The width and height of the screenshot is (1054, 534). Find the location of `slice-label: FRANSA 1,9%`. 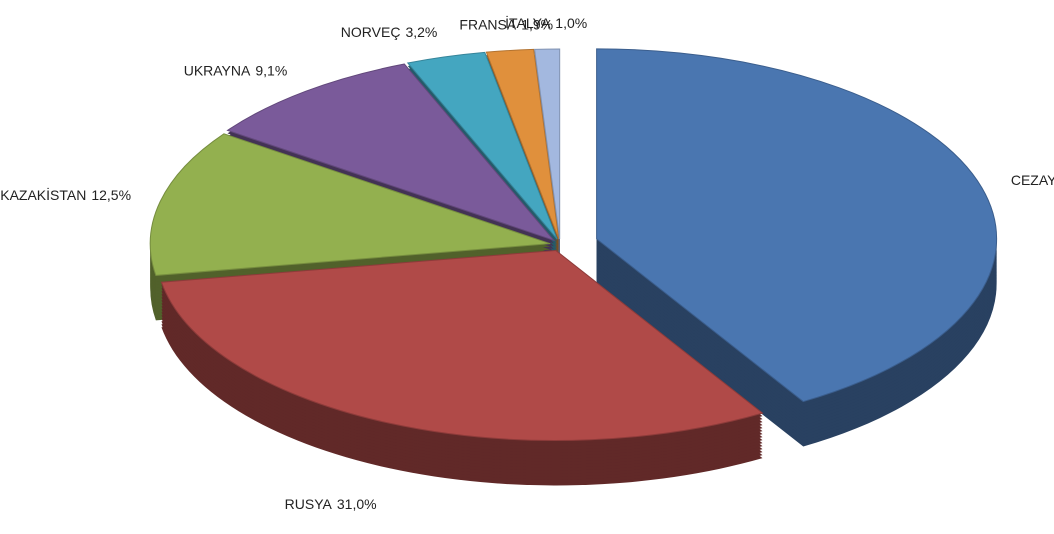

slice-label: FRANSA 1,9% is located at coordinates (506, 24).